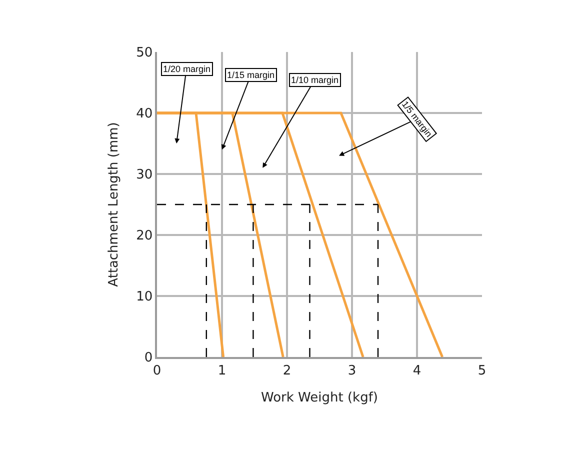  What do you see at coordinates (144, 53) in the screenshot?
I see `y-tick-label: 50` at bounding box center [144, 53].